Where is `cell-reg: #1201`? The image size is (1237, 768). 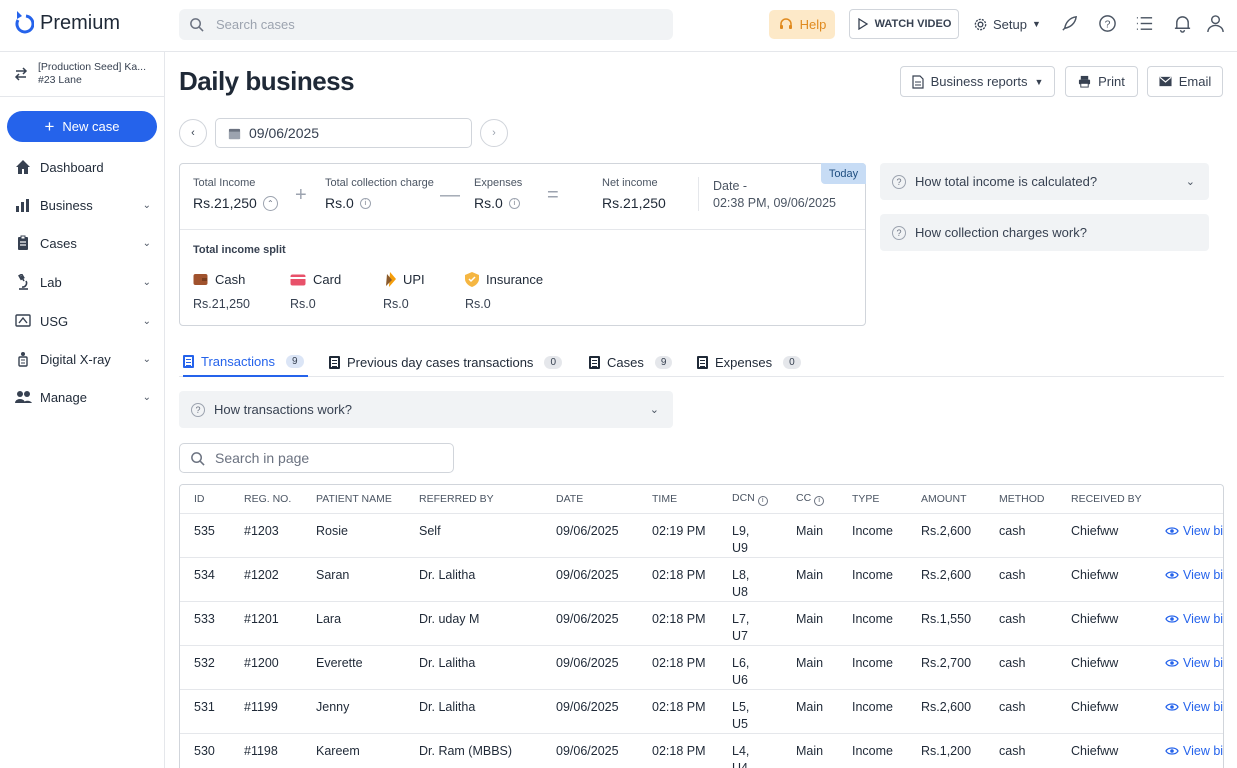 cell-reg: #1201 is located at coordinates (266, 623).